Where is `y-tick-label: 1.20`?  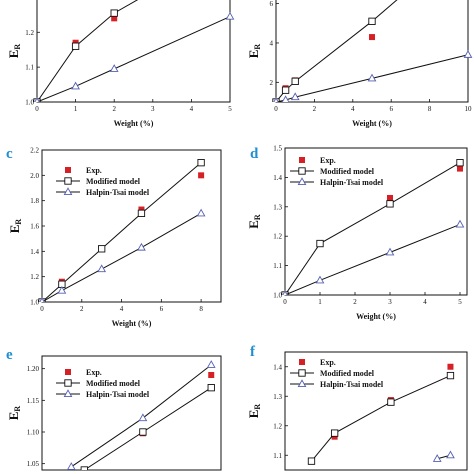
y-tick-label: 1.20 is located at coordinates (33, 369).